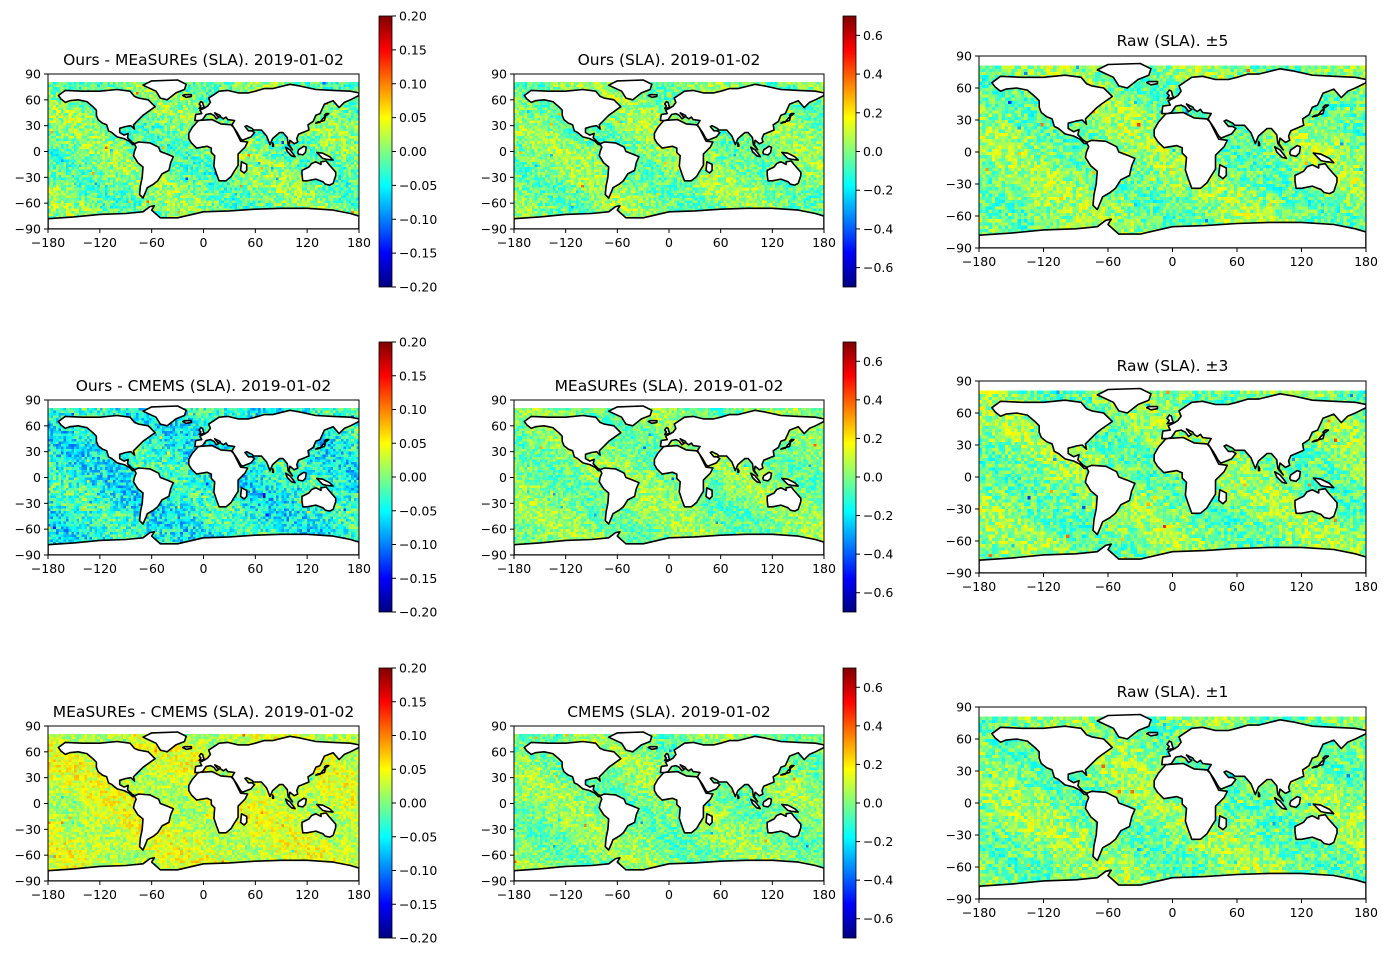 The width and height of the screenshot is (1389, 958). I want to click on colorbar-tick-label: −0.05, so click(418, 185).